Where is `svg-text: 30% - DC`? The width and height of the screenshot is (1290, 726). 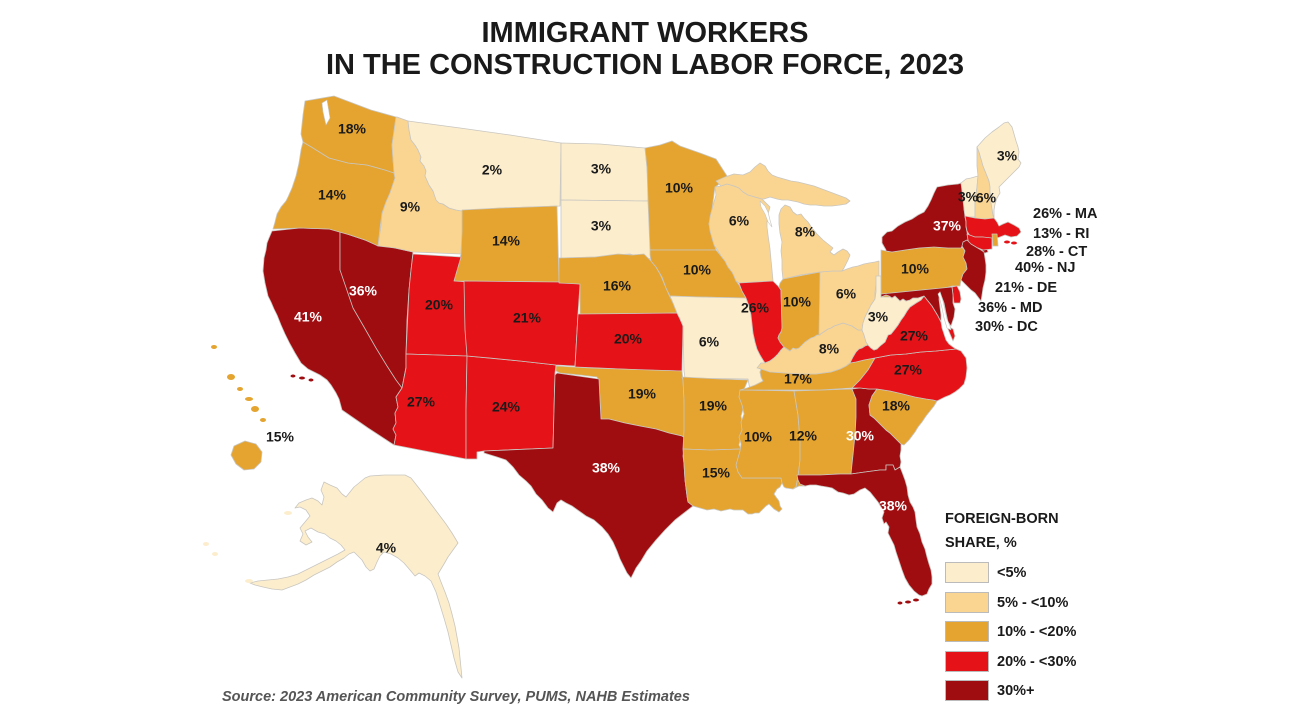
svg-text: 30% - DC is located at coordinates (1006, 327).